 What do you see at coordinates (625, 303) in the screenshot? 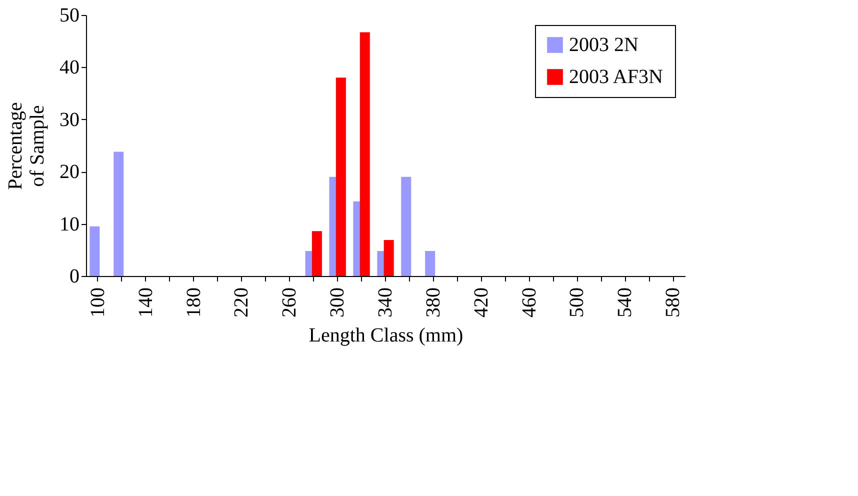
I see `x-tick-label: 540` at bounding box center [625, 303].